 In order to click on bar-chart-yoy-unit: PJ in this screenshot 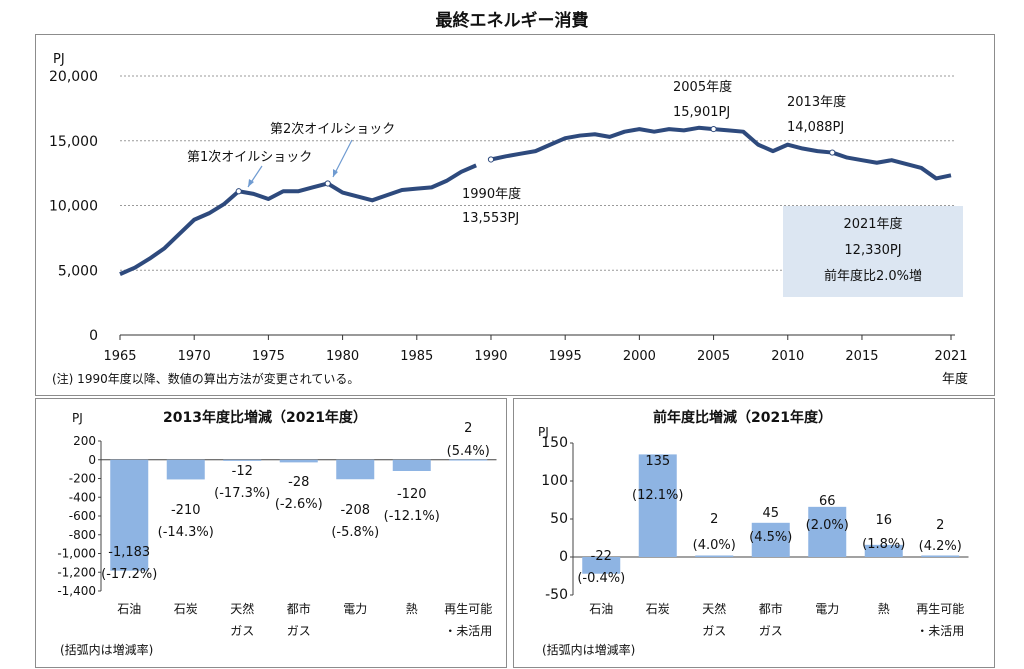, I will do `click(543, 432)`.